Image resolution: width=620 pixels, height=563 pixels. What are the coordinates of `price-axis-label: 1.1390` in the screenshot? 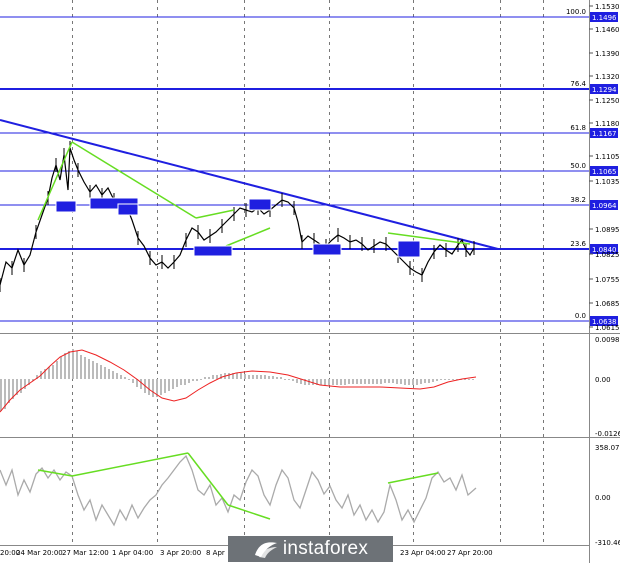 It's located at (607, 54).